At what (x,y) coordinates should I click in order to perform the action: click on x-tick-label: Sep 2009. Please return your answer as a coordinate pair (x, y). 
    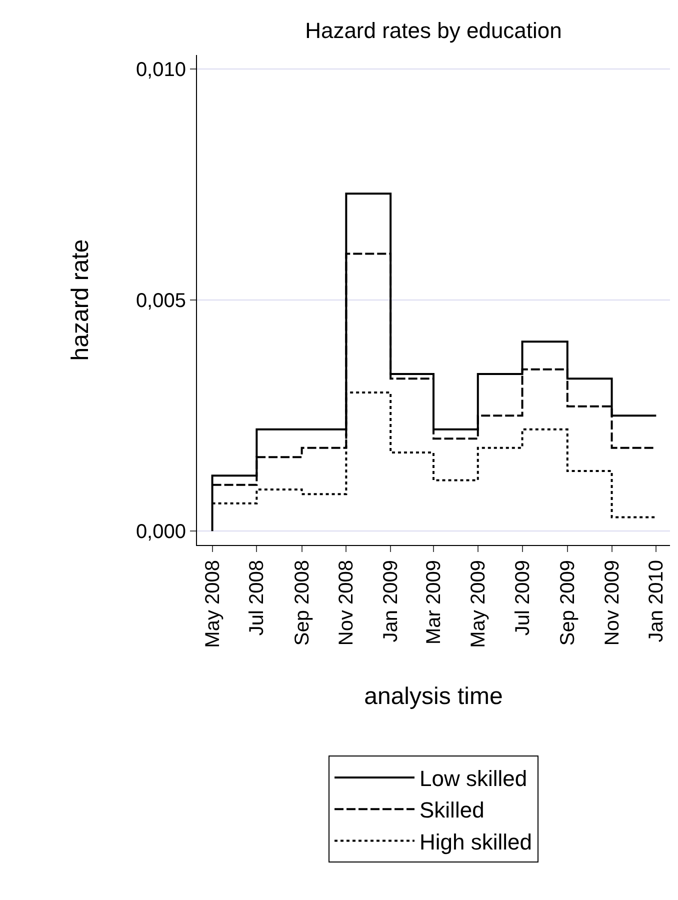
    Looking at the image, I should click on (567, 603).